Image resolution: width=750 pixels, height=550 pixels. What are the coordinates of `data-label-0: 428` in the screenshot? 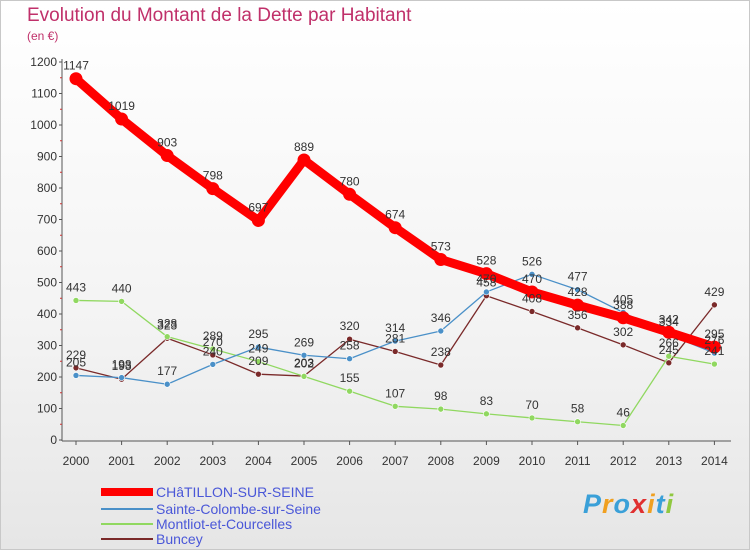 It's located at (578, 292).